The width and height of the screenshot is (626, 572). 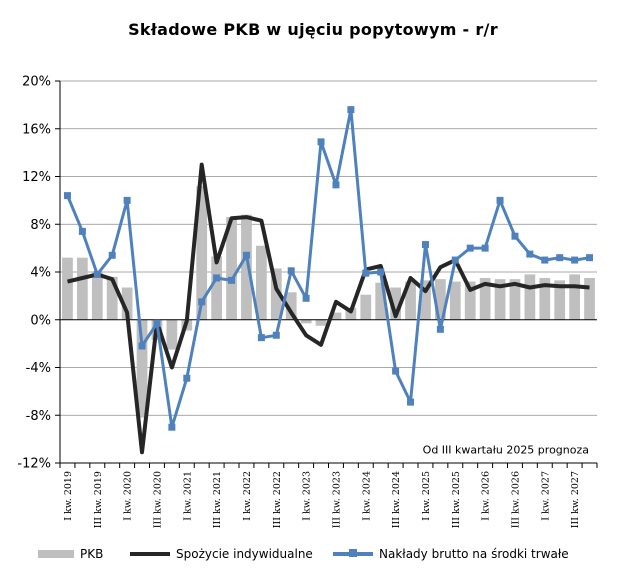 What do you see at coordinates (313, 29) in the screenshot?
I see `chart-title: Składowe PKB w ujęciu popytowym - r/r` at bounding box center [313, 29].